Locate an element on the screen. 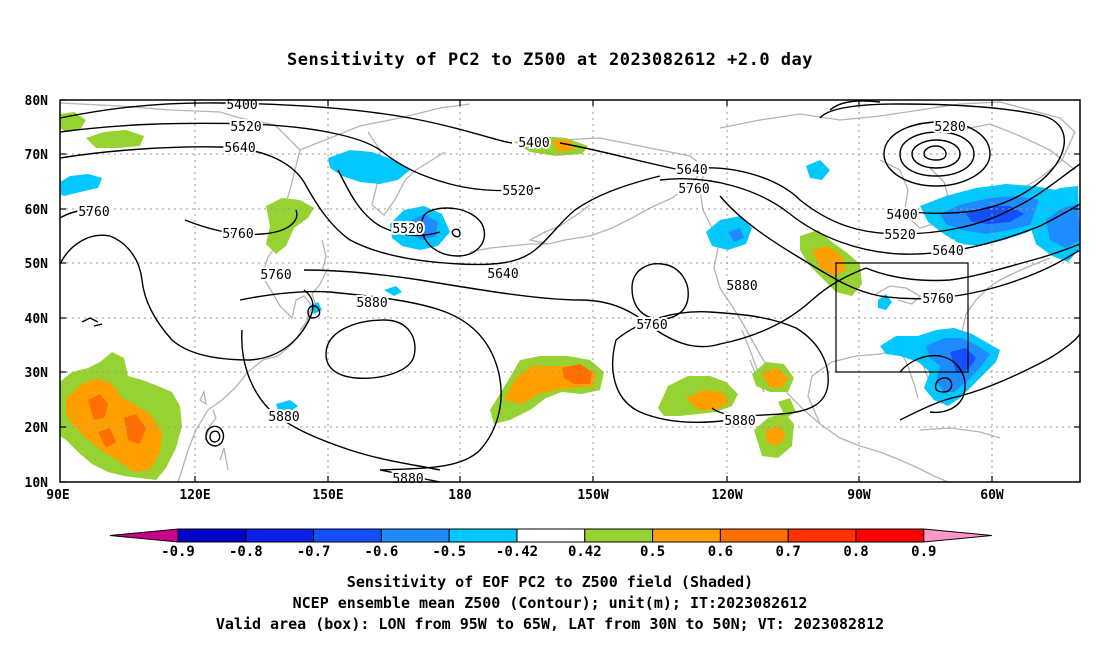 The image size is (1100, 650). contour-label-5640-center: 5640 is located at coordinates (502, 274).